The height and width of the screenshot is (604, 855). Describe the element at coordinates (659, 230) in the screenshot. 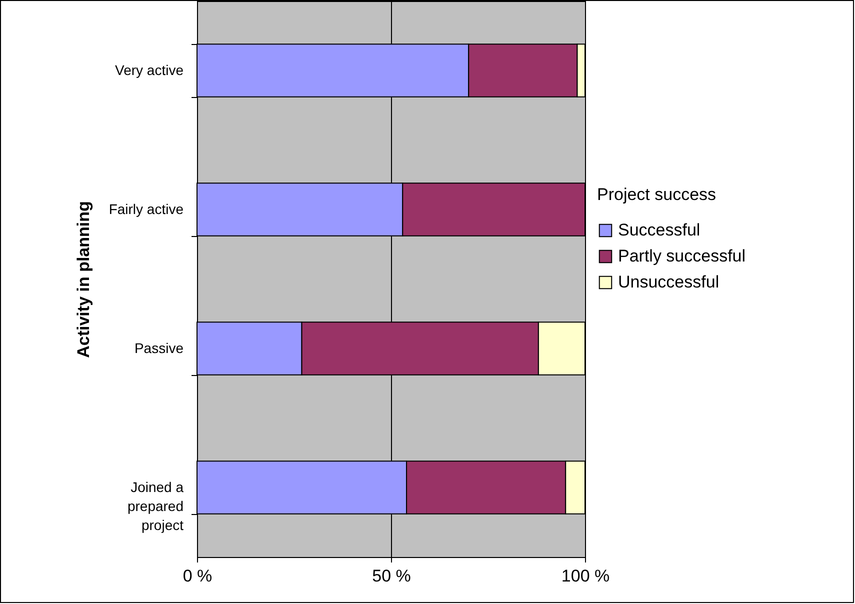

I see `legend-label: Successful` at that location.